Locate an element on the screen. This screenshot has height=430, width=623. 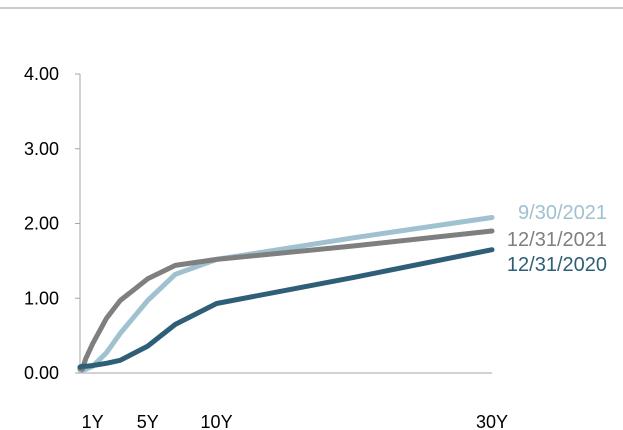
x-tick-label: 5Y is located at coordinates (148, 421).